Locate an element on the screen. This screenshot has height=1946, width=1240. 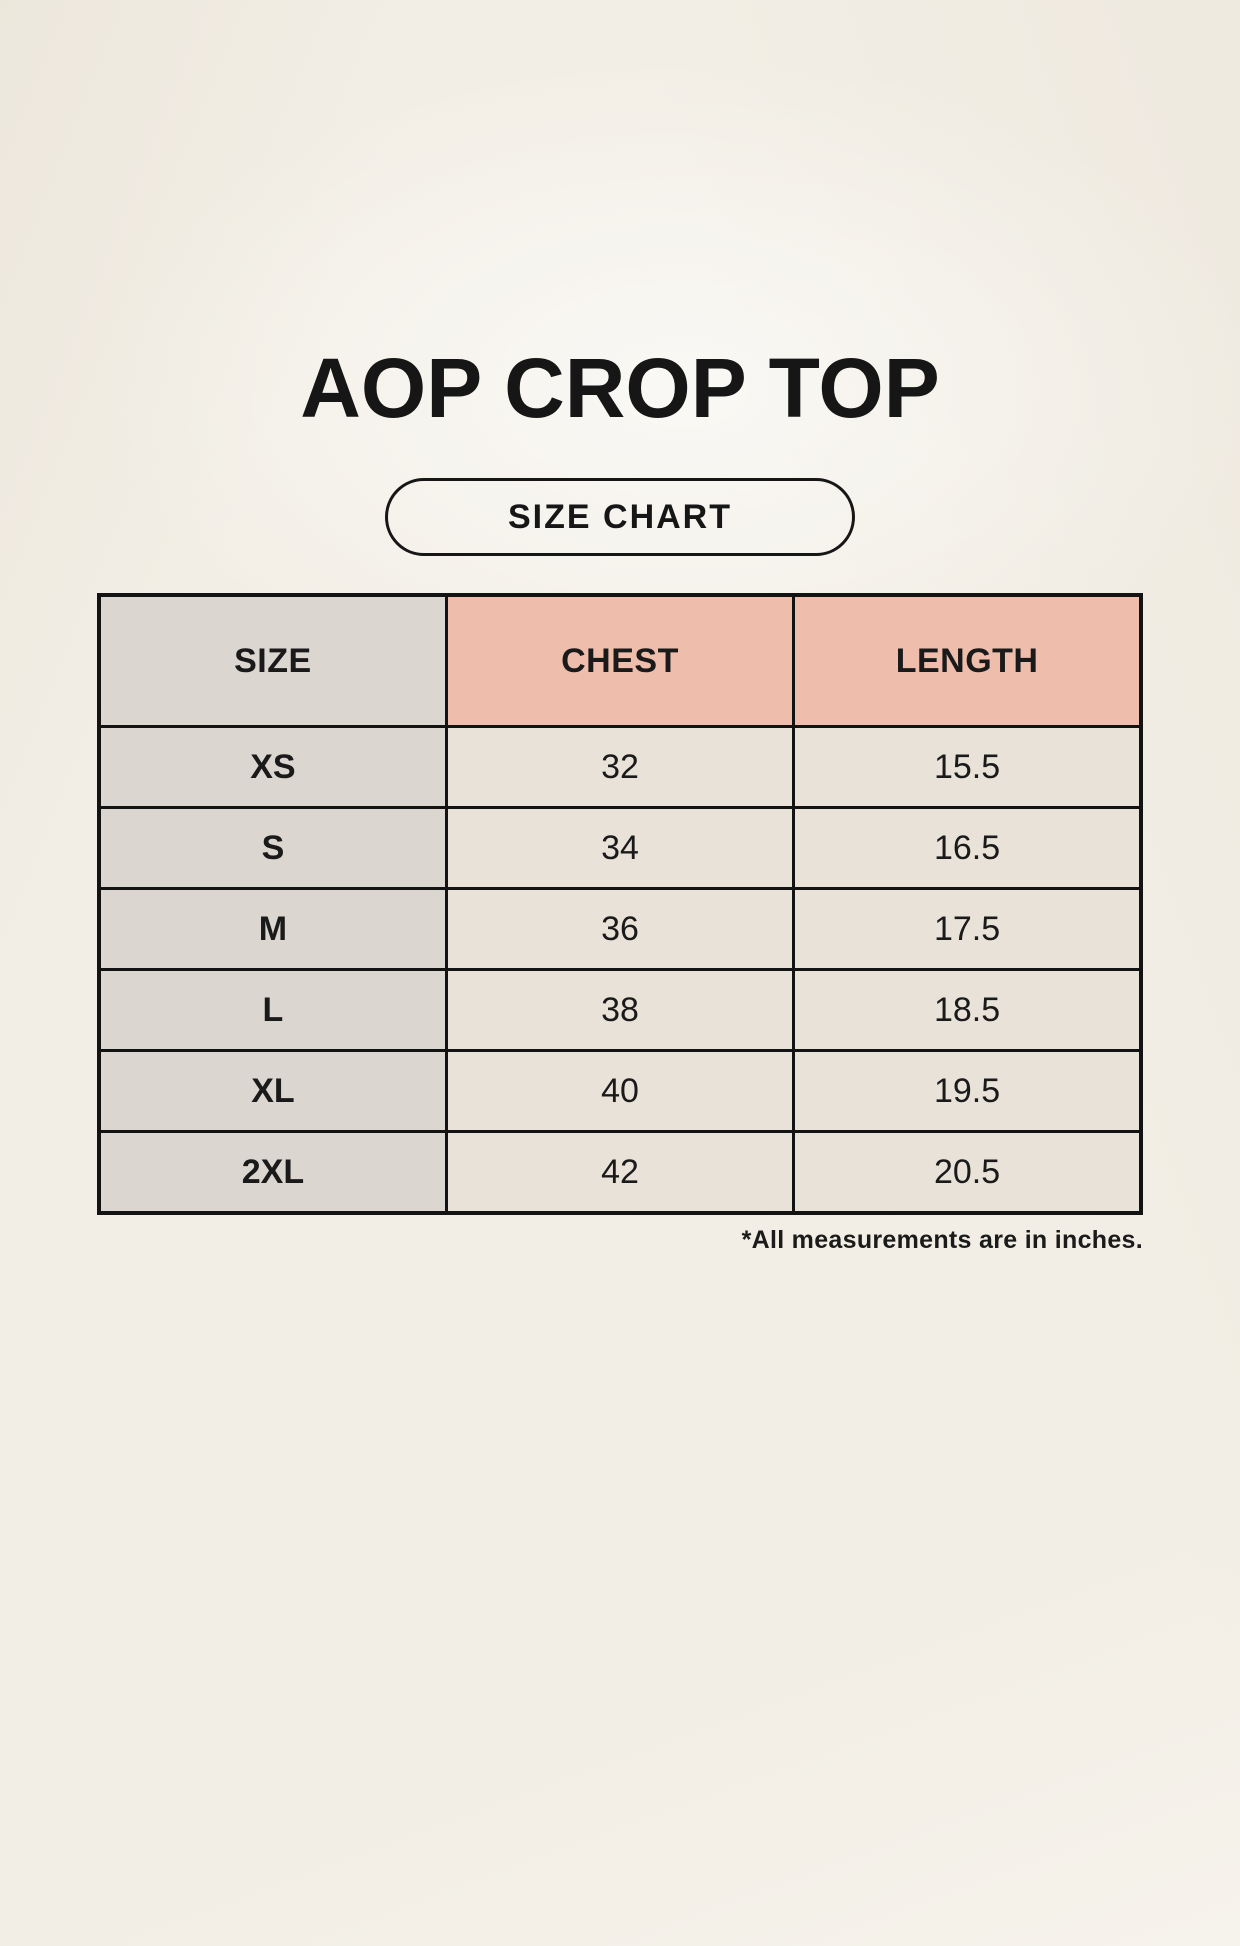
chest-cell: 32 is located at coordinates (620, 767).